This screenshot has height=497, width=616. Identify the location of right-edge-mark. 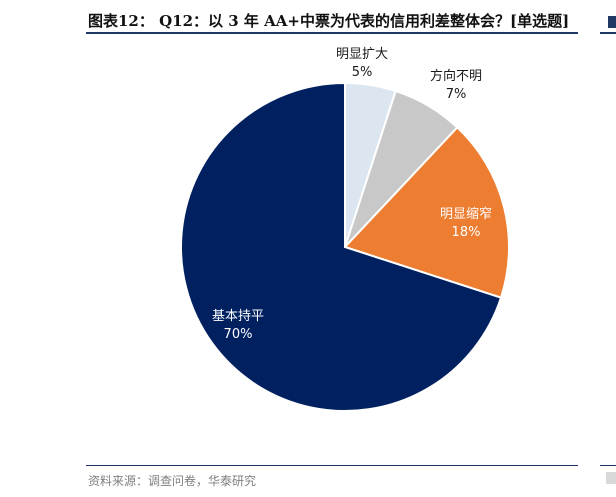
(612, 22).